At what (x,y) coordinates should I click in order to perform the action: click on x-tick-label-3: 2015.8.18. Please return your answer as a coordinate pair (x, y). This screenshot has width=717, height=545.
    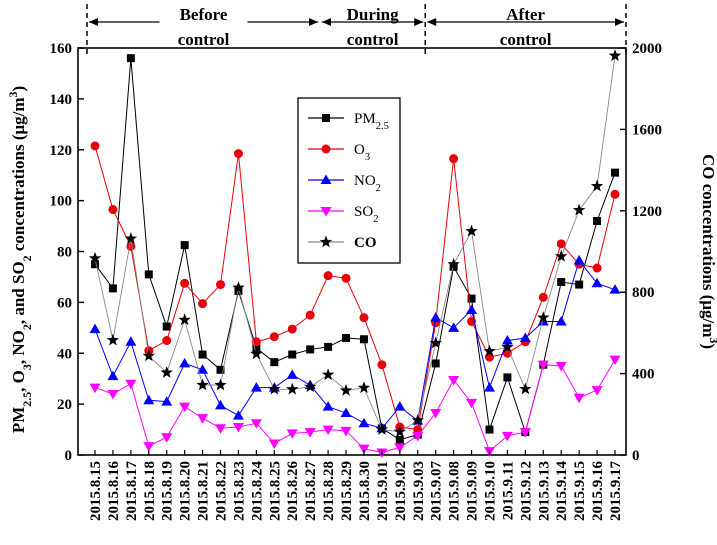
    Looking at the image, I should click on (150, 491).